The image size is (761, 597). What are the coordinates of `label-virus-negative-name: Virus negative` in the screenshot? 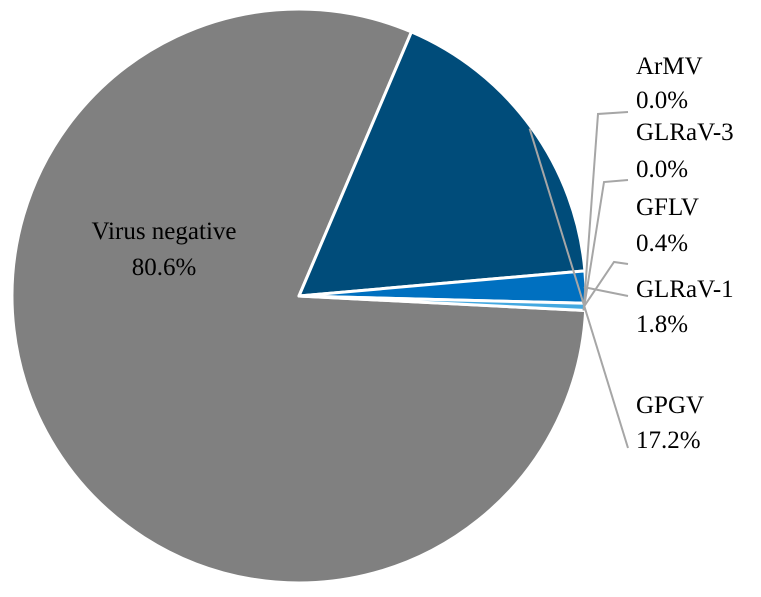 It's located at (164, 231).